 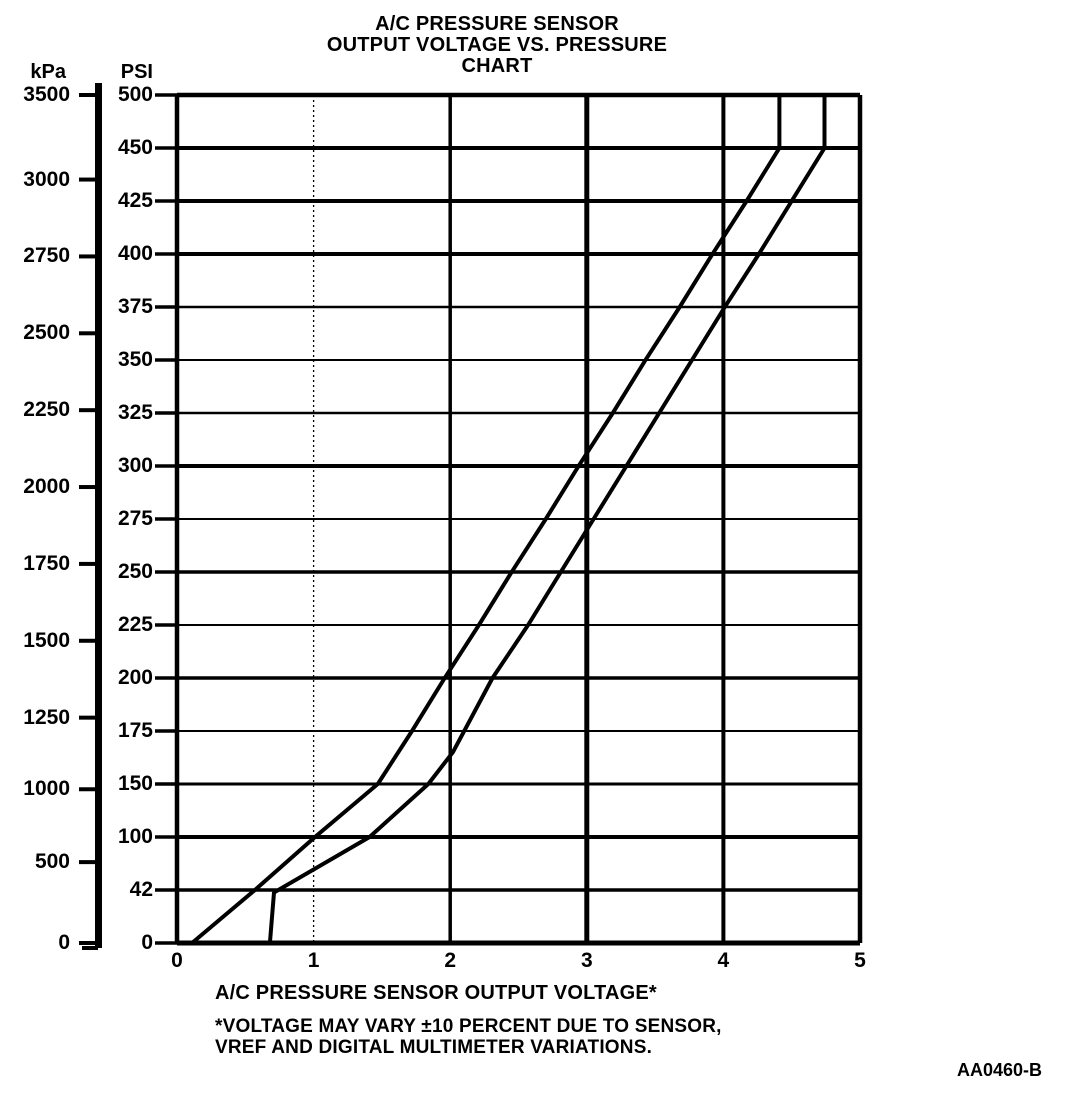 What do you see at coordinates (436, 993) in the screenshot?
I see `x-axis-caption: A/C PRESSURE SENSOR OUTPUT VOLTAGE*` at bounding box center [436, 993].